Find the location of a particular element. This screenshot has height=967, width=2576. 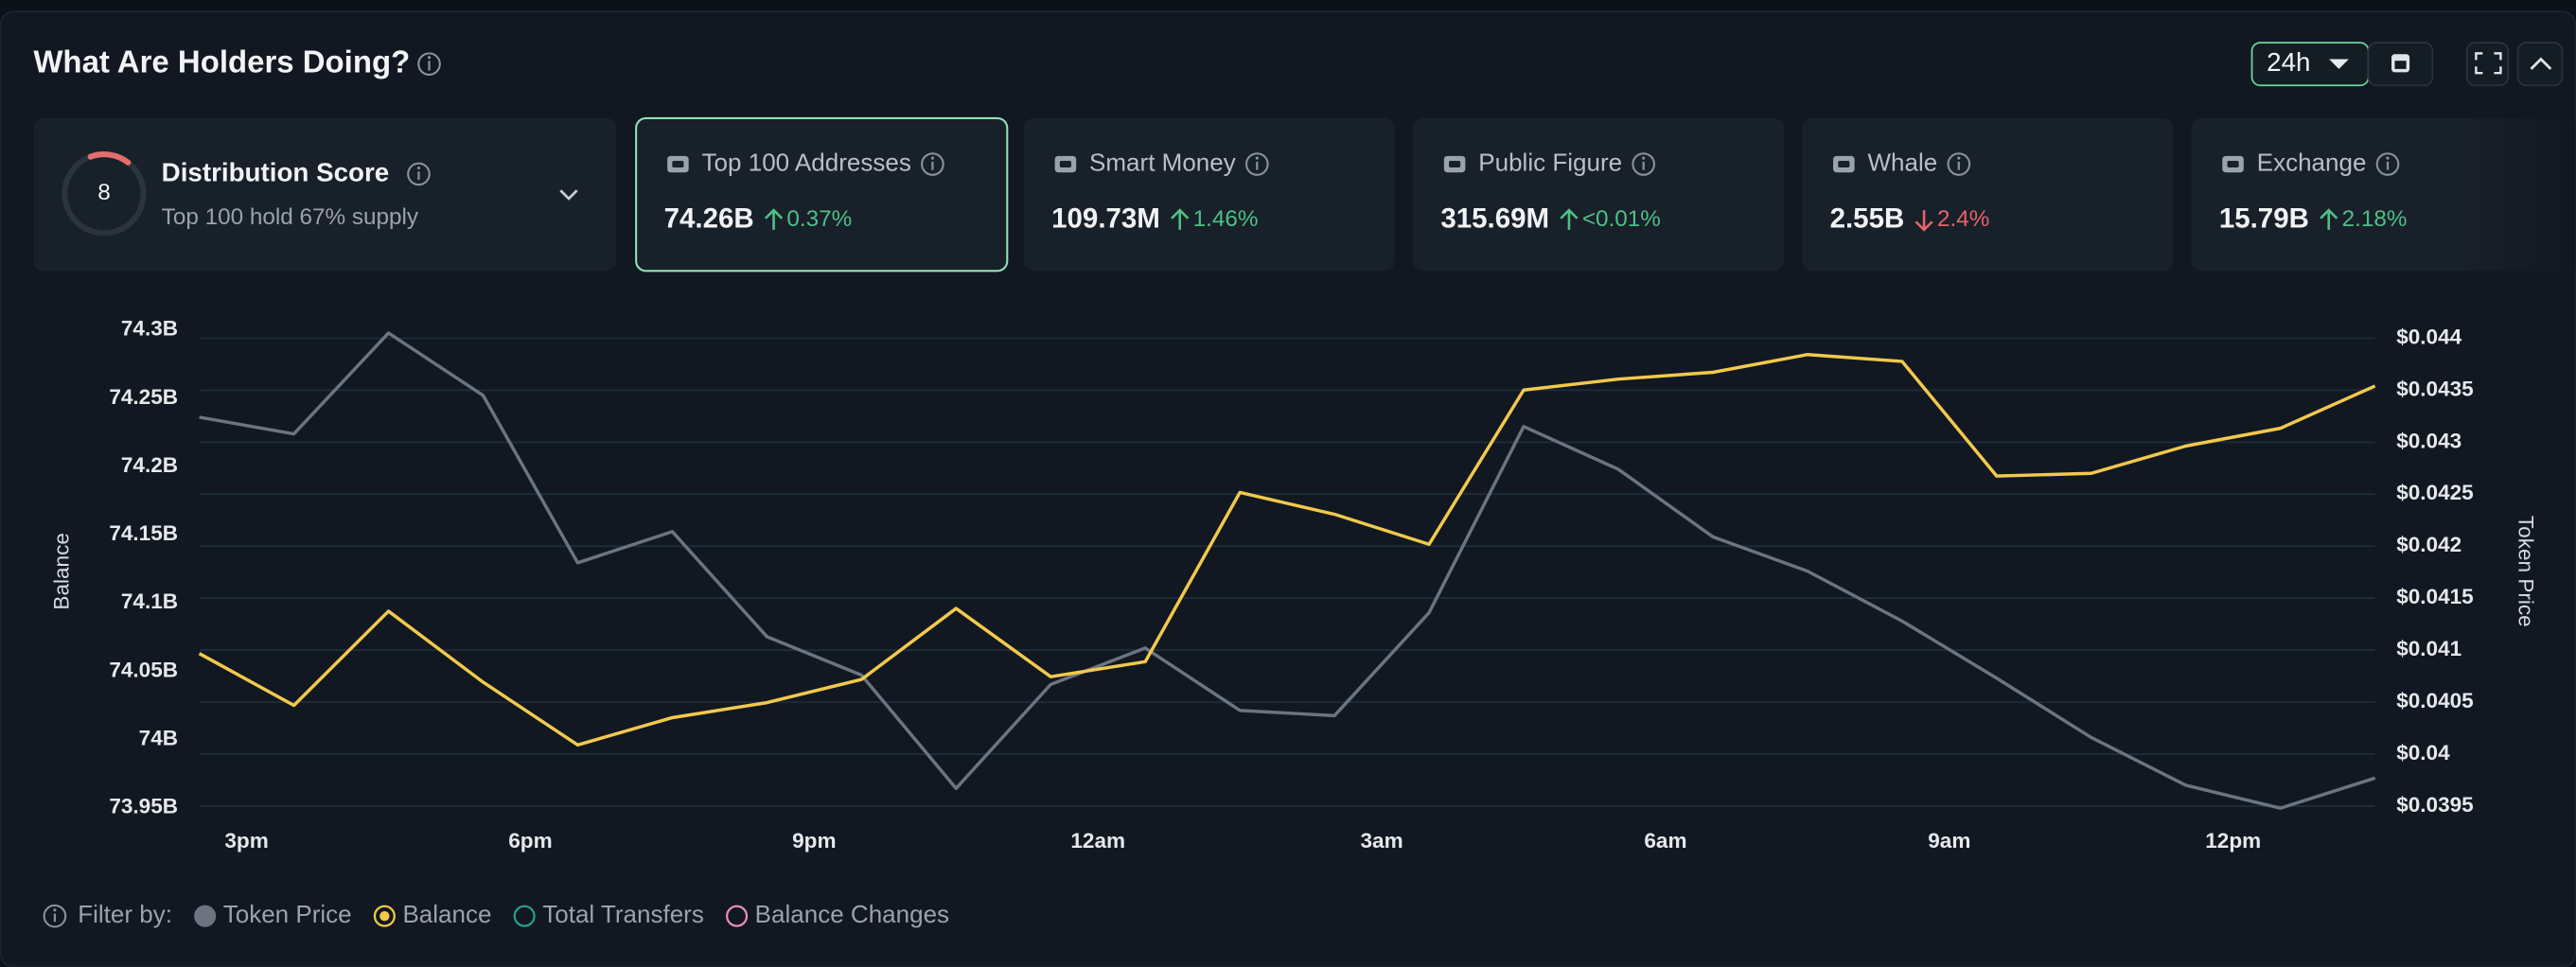

x-tick-label: 9am is located at coordinates (1949, 841).